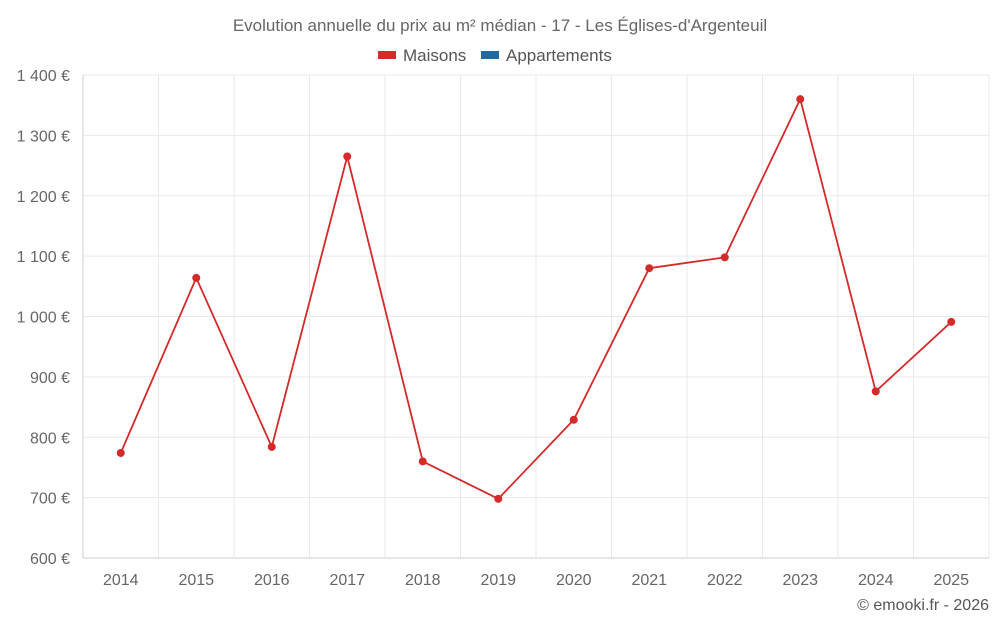 The width and height of the screenshot is (1000, 625). I want to click on y-tick-label: 1 000 €, so click(43, 318).